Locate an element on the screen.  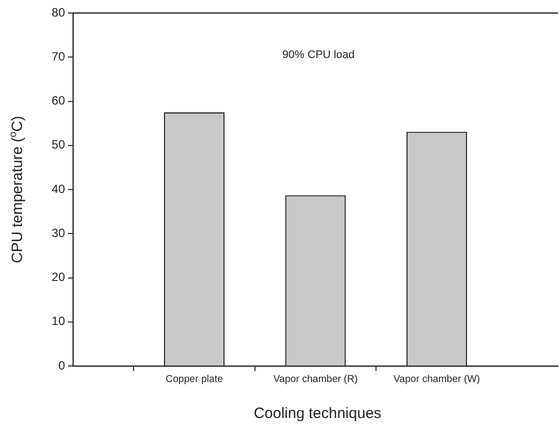
x-tick-label: Vapor chamber (W) is located at coordinates (436, 379).